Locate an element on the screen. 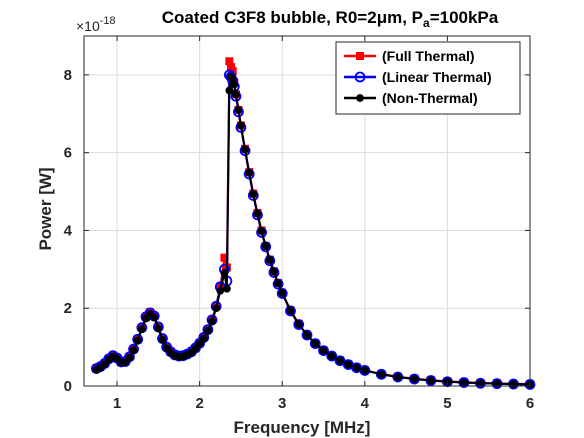 The height and width of the screenshot is (438, 584). legend-entry: (Linear Thermal) is located at coordinates (418, 77).